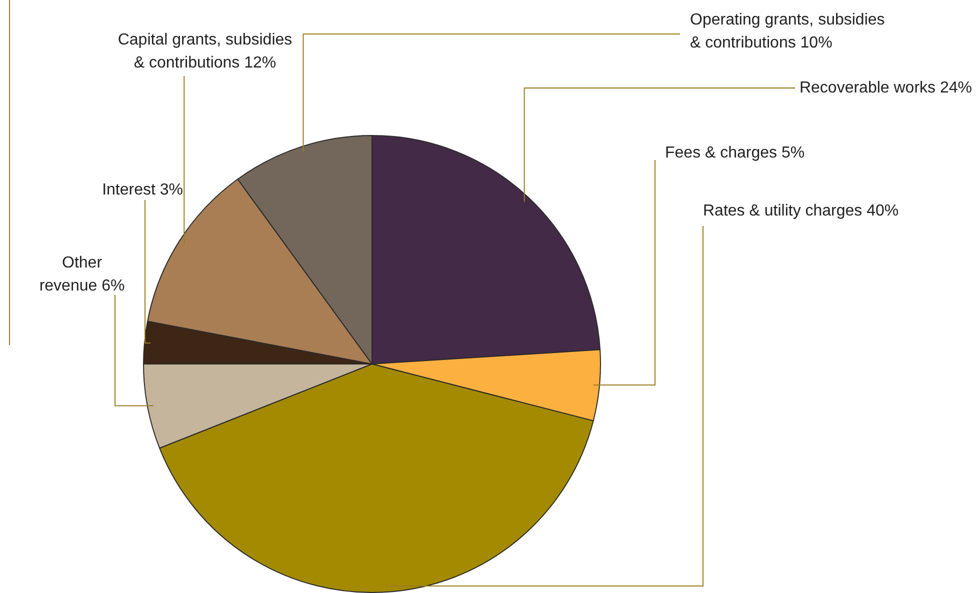 The height and width of the screenshot is (593, 977). I want to click on slice-label: Recoverable works 24%, so click(885, 87).